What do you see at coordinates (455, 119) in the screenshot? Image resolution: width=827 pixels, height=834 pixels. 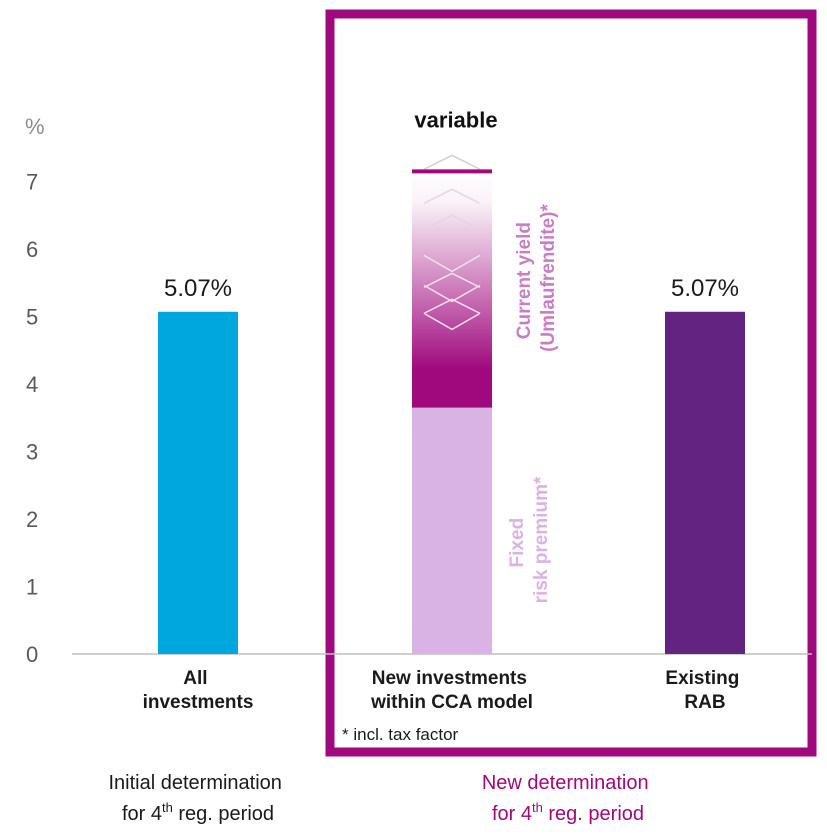 I see `data-label-variable: variable` at bounding box center [455, 119].